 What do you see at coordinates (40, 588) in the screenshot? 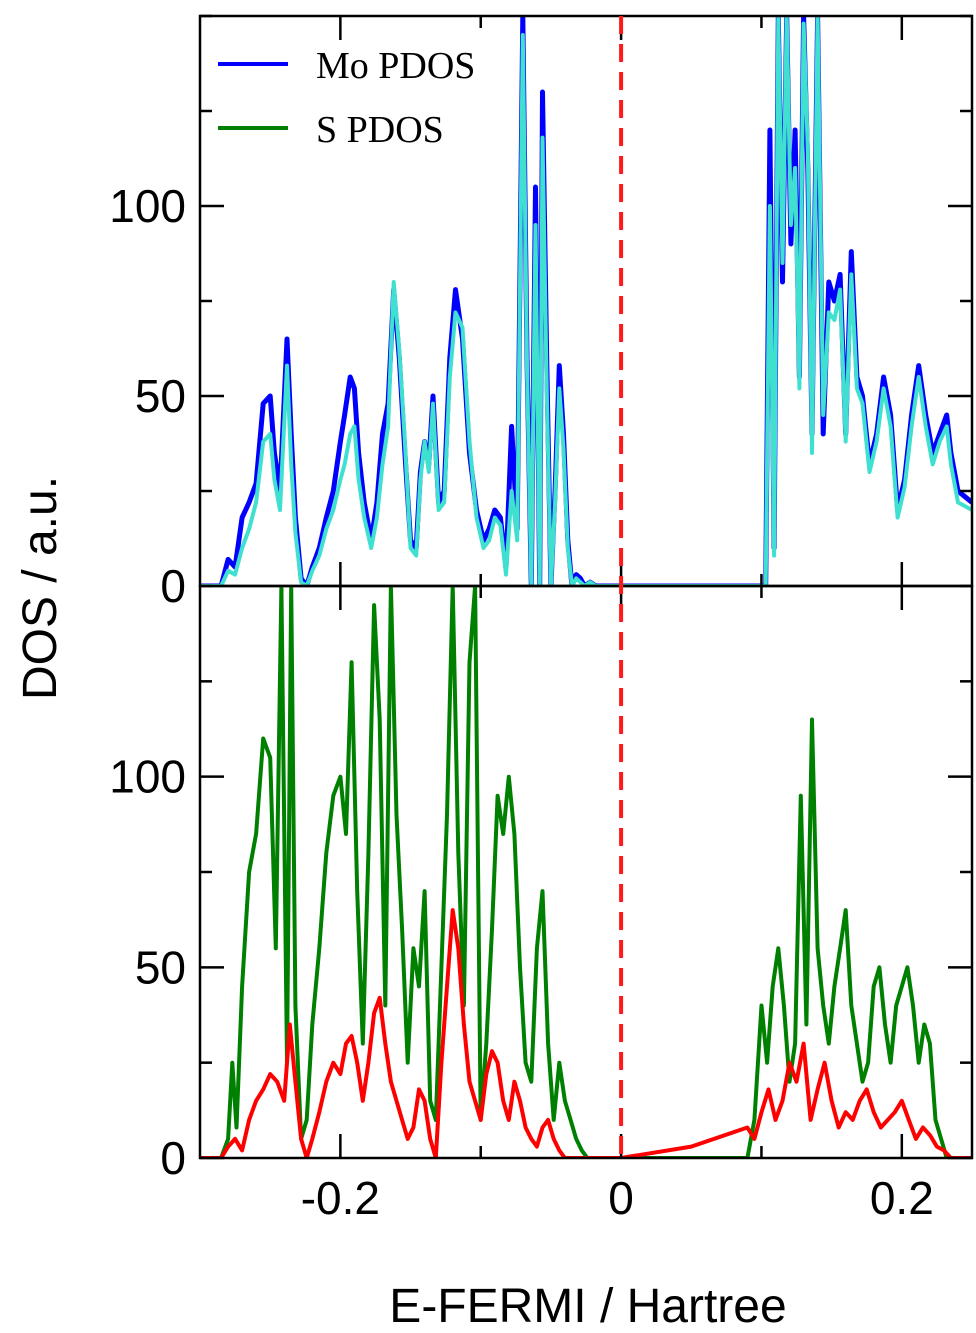
I see `y-axis-title: DOS / a.u.` at bounding box center [40, 588].